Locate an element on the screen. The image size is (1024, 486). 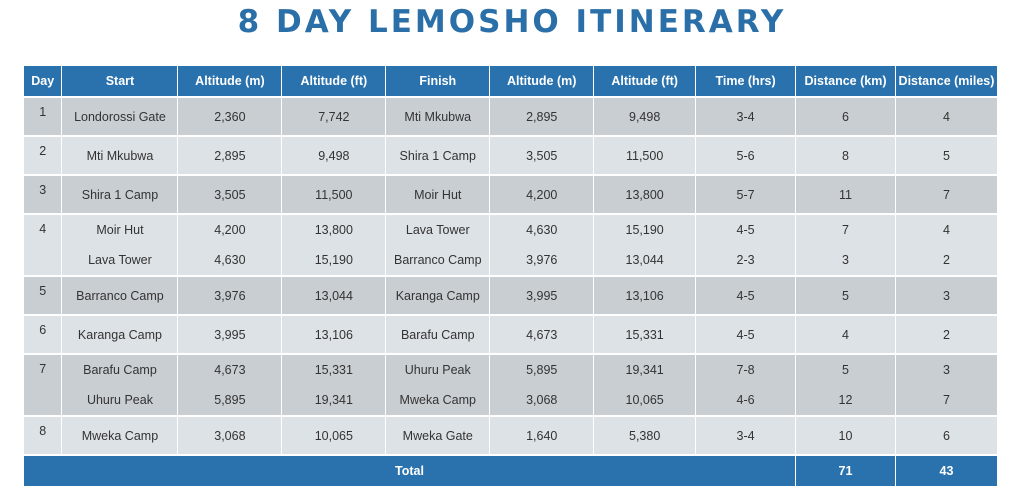
table-cell: 5,380 is located at coordinates (645, 435).